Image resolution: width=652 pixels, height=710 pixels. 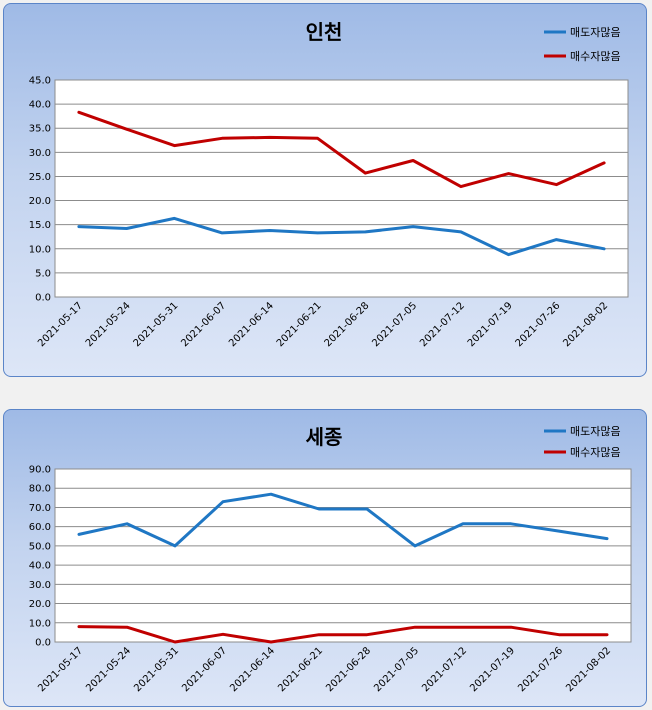 I want to click on y-tick-label: 25.0, so click(x=40, y=177).